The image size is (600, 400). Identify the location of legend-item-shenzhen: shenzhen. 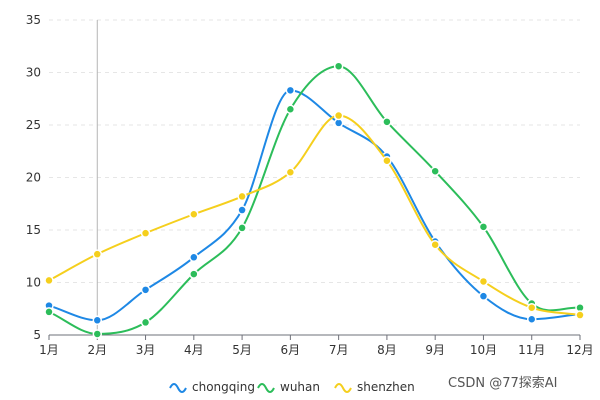
(374, 387).